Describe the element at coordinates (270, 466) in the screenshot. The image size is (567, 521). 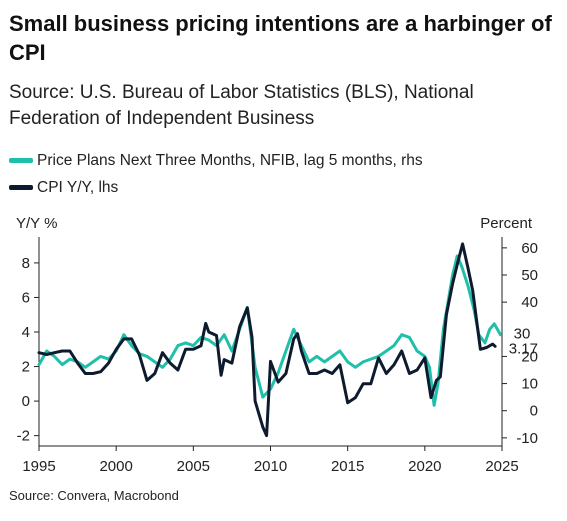
I see `x-tick-label: 2010` at that location.